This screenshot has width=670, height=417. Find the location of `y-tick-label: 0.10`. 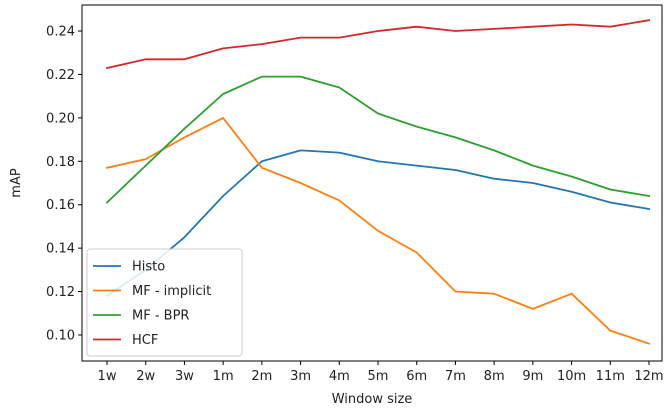

y-tick-label: 0.10 is located at coordinates (60, 335).